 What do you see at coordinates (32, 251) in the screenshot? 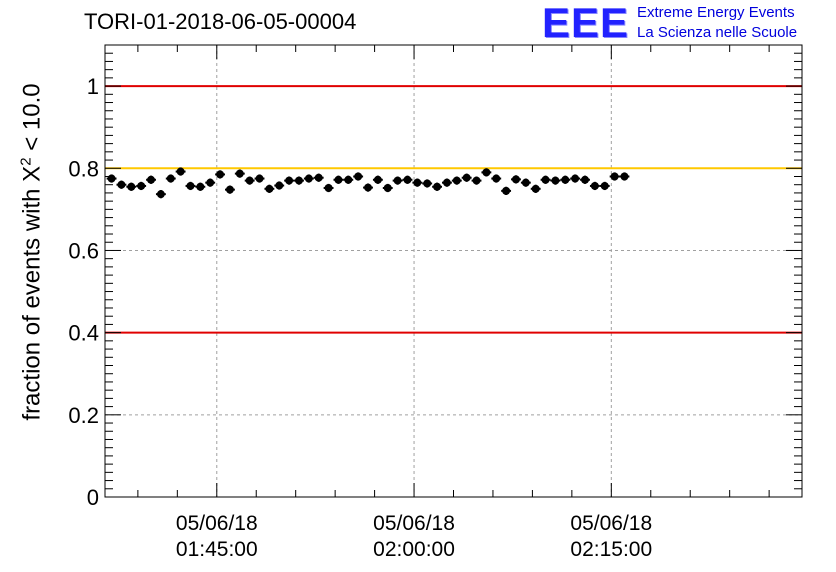
I see `y-axis-label: fraction of events with X2 < 10.0` at bounding box center [32, 251].